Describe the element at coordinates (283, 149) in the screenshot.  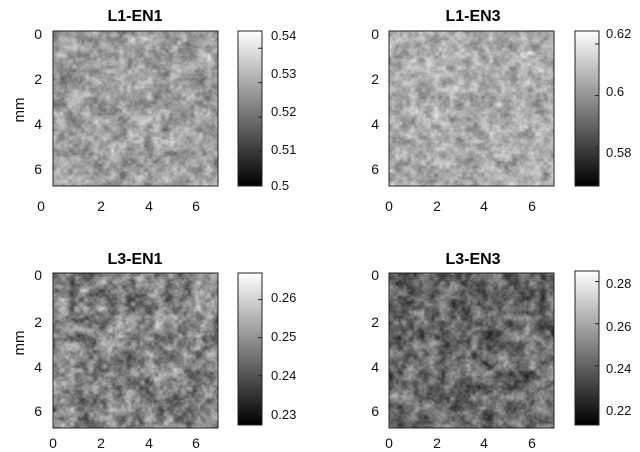
I see `colorbar-tick-label: 0.51` at that location.